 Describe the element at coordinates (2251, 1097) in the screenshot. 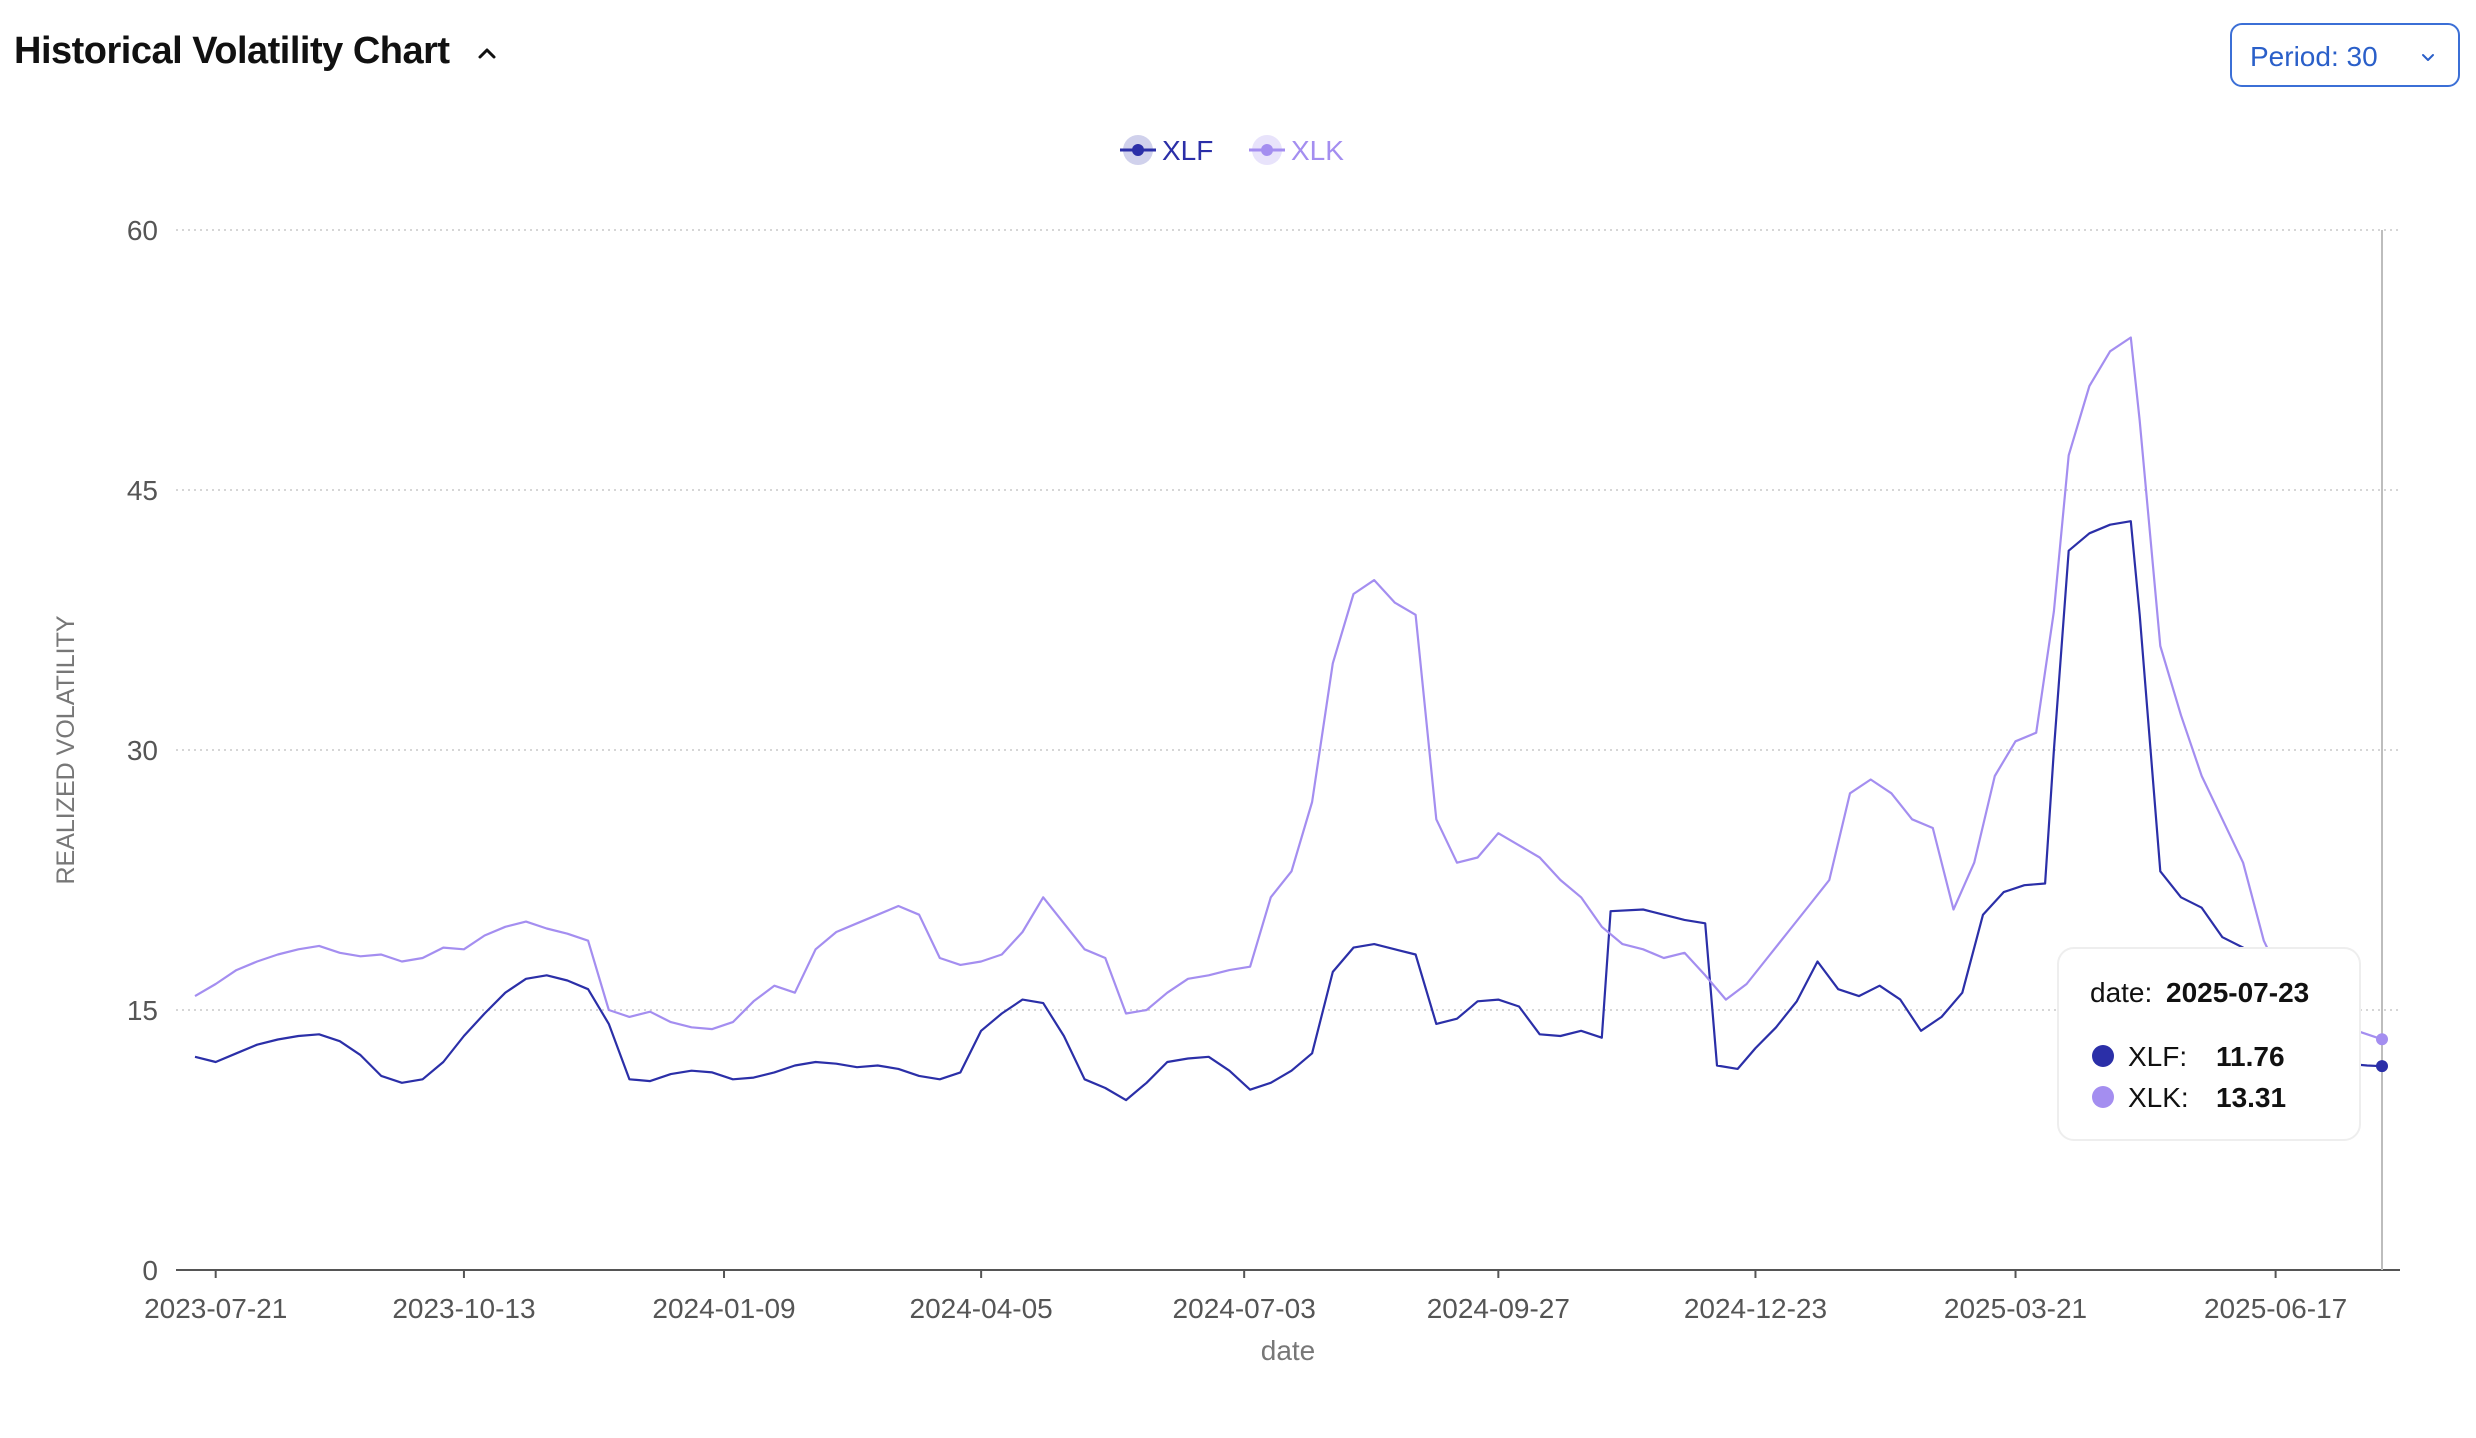

I see `tooltip-xlk-value: 13.31` at that location.